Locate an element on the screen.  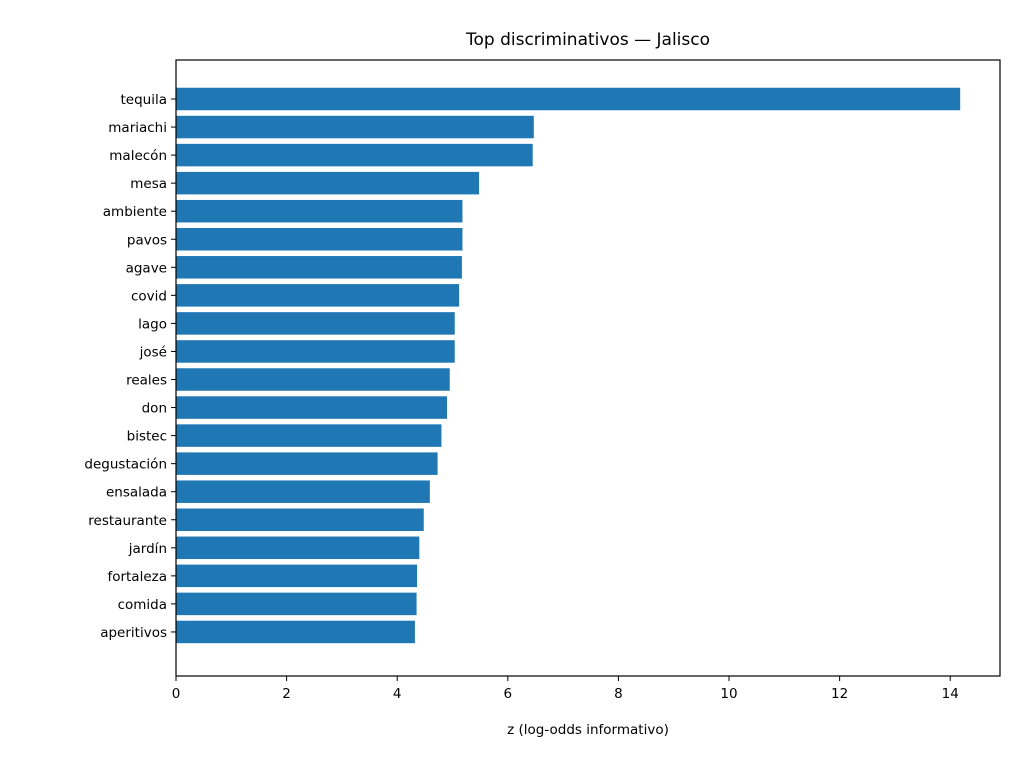
bar-don is located at coordinates (311, 407).